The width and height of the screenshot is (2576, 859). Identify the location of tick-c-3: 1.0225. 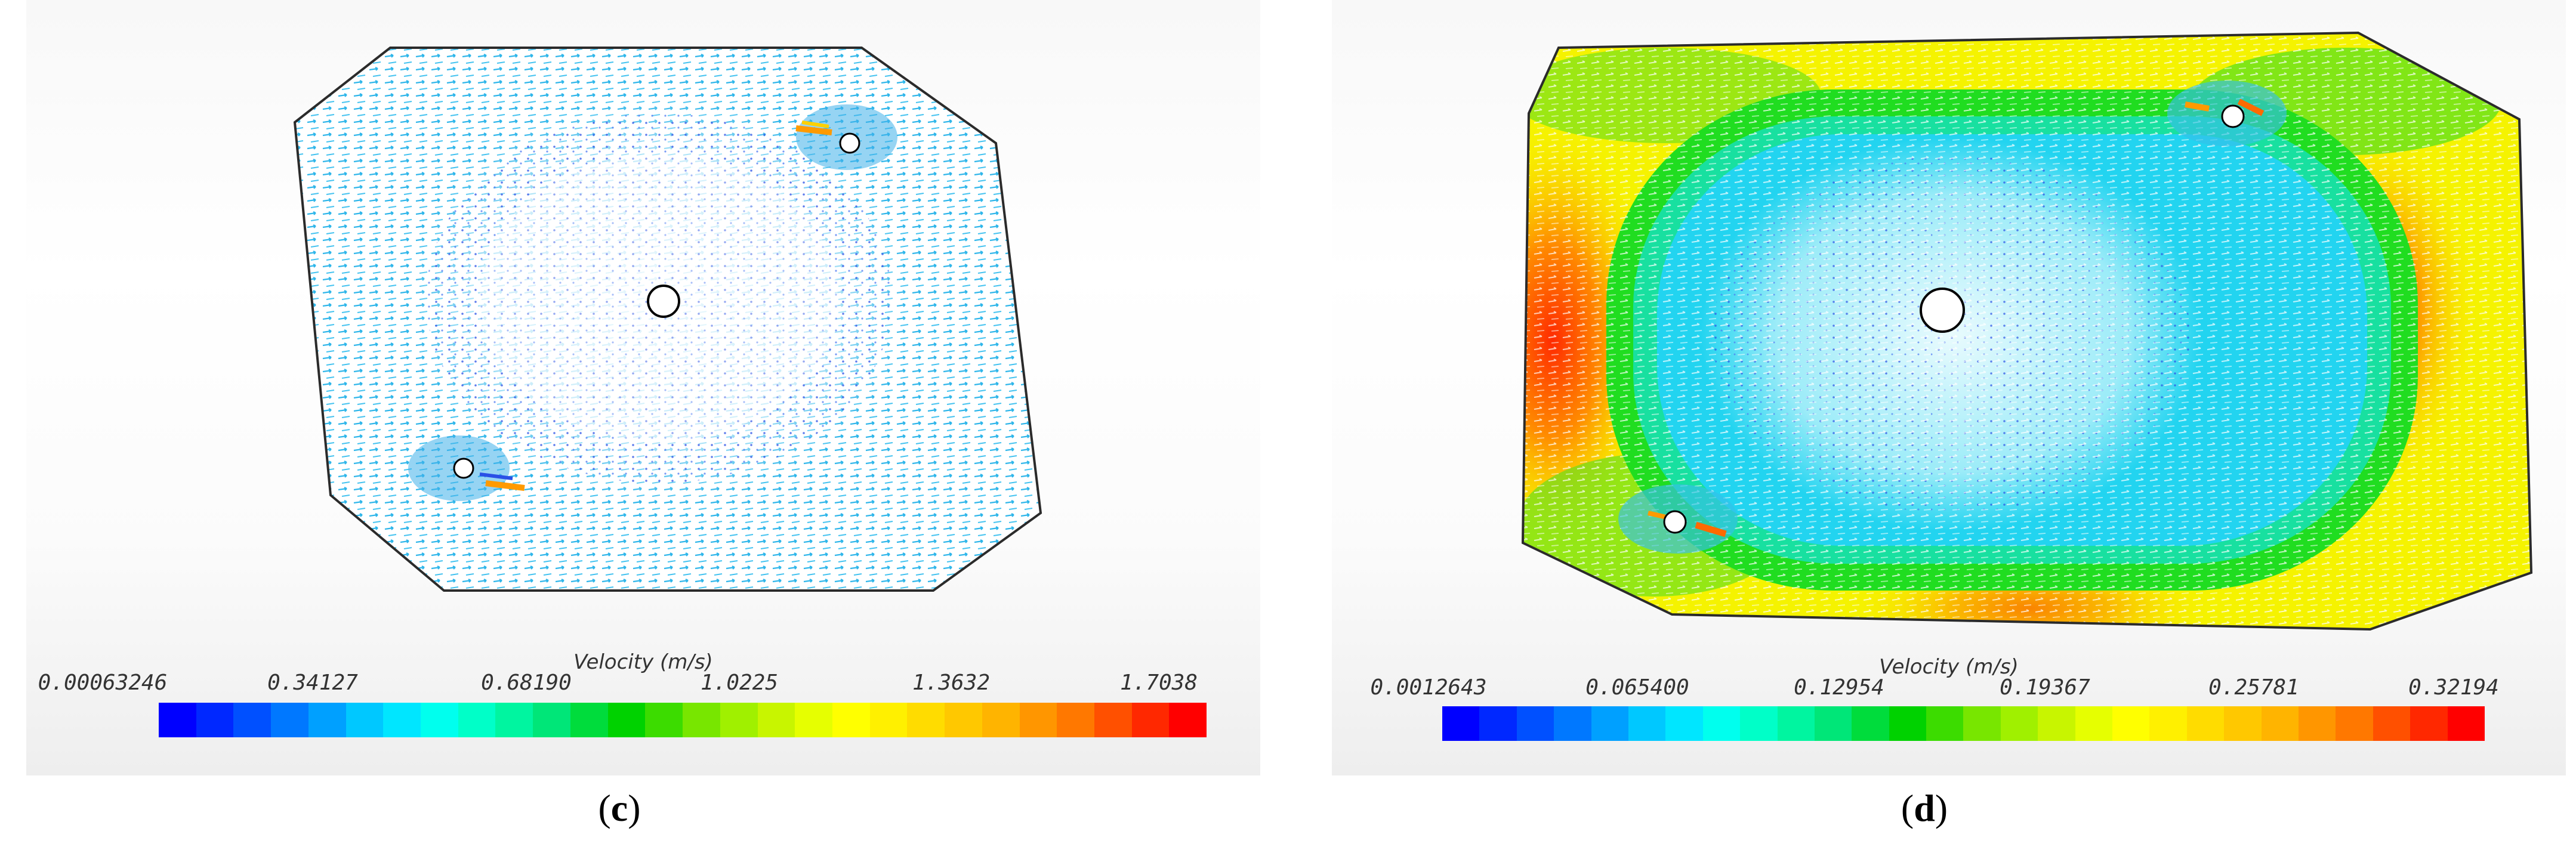
(739, 683).